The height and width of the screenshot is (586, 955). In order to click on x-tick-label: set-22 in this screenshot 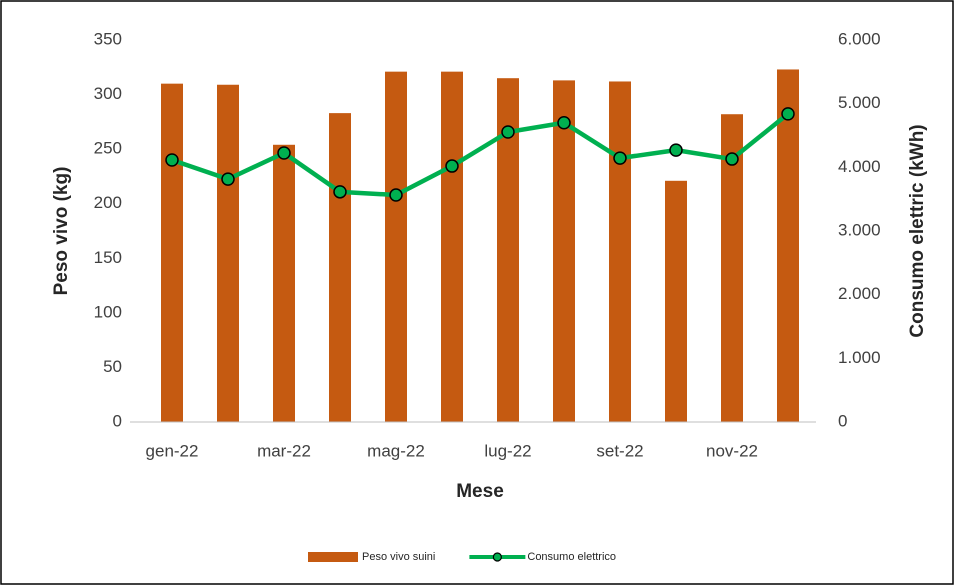, I will do `click(619, 450)`.